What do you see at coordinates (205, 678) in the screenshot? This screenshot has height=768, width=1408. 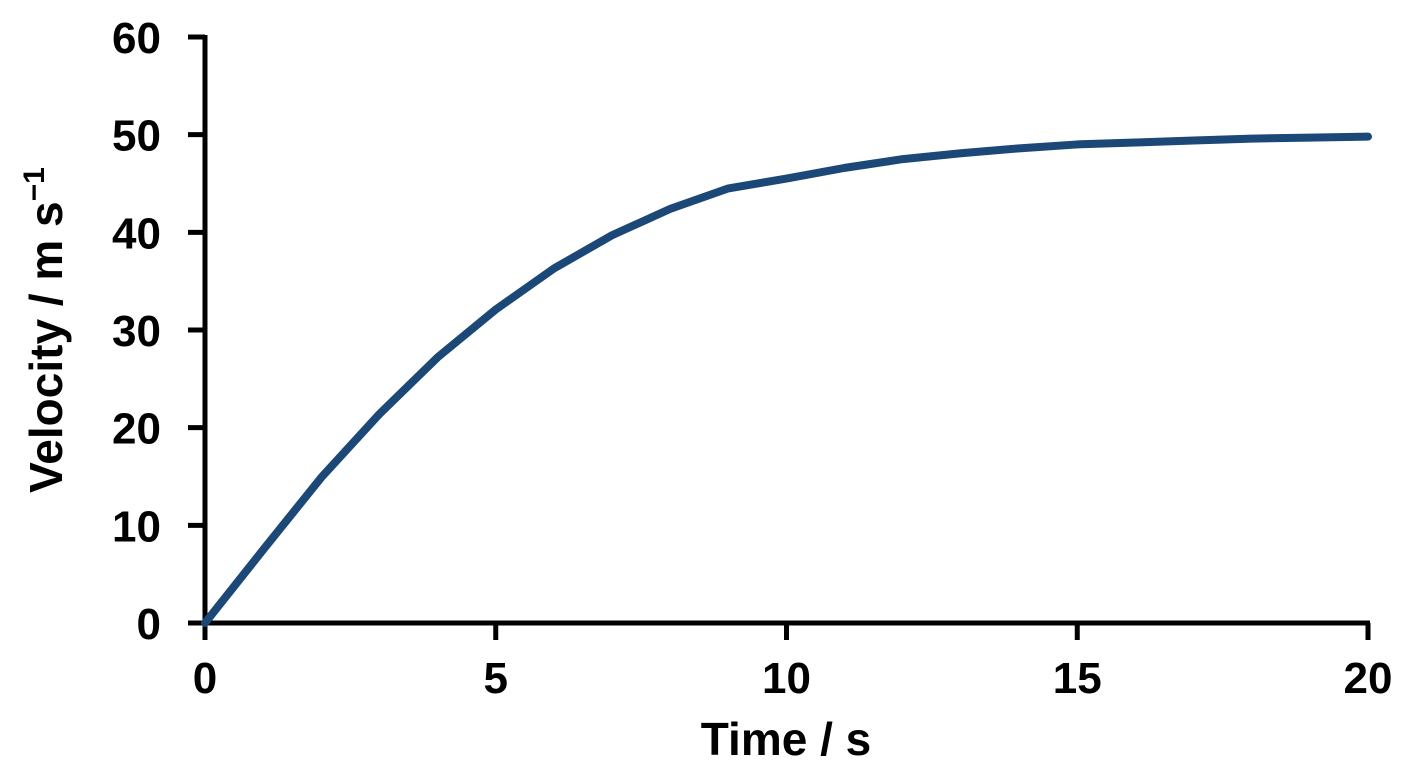 I see `x-tick-label: 0` at bounding box center [205, 678].